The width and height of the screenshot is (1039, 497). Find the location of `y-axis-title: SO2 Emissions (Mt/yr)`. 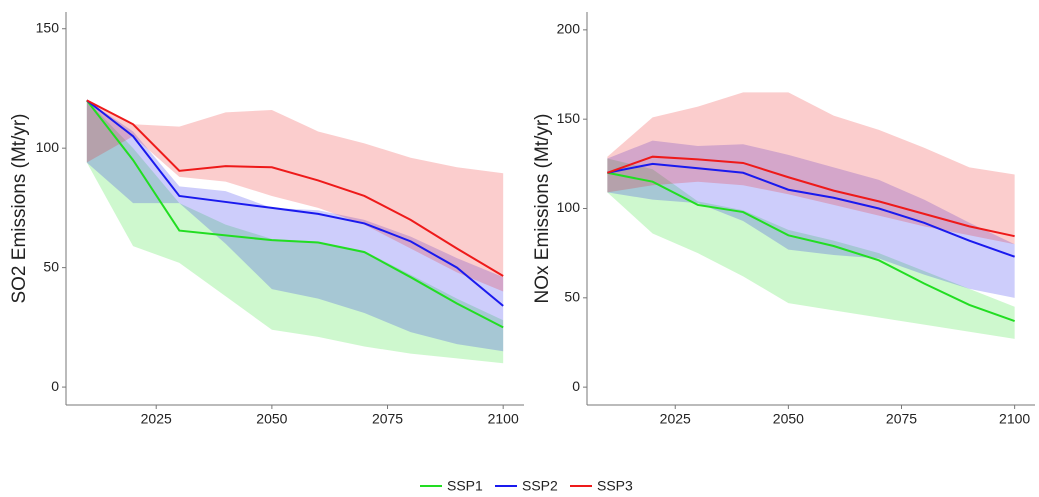

y-axis-title: SO2 Emissions (Mt/yr) is located at coordinates (19, 208).